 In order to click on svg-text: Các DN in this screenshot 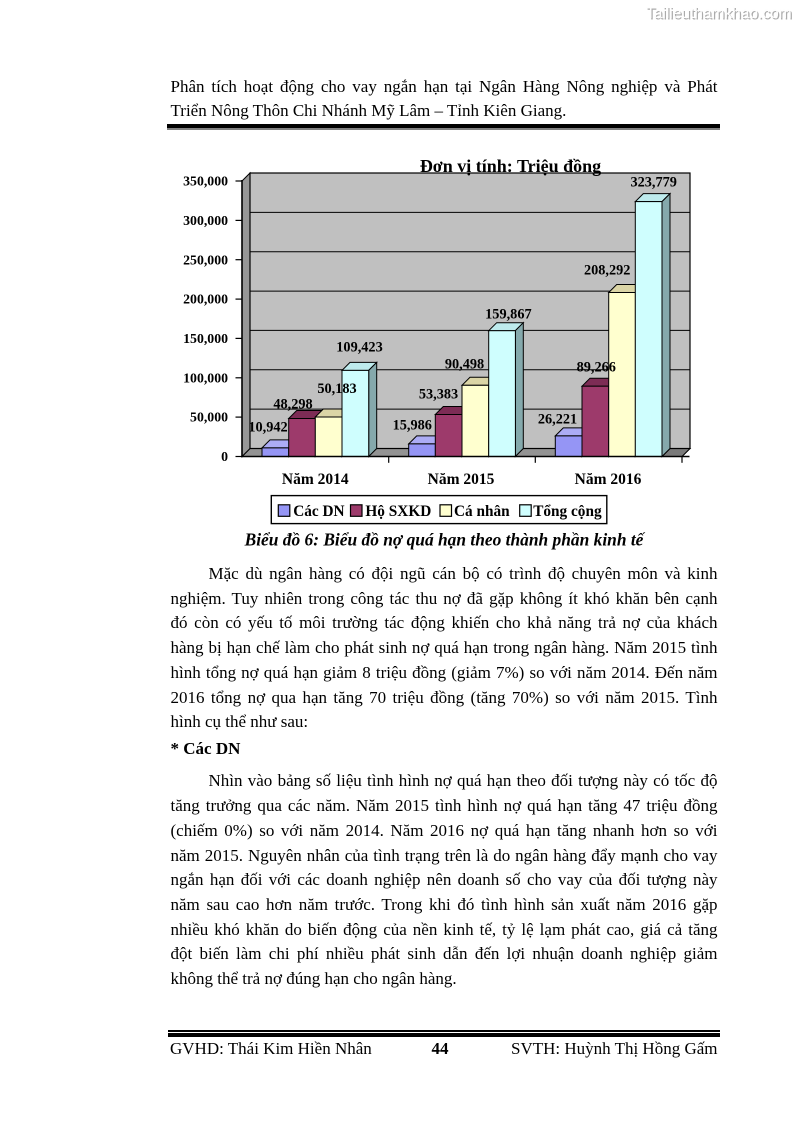, I will do `click(318, 511)`.